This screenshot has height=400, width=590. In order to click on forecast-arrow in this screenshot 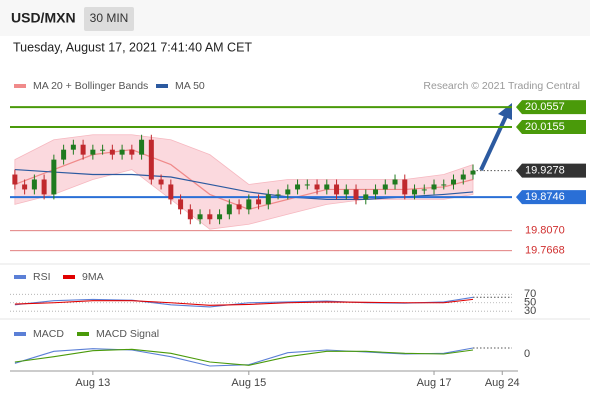, I will do `click(494, 142)`.